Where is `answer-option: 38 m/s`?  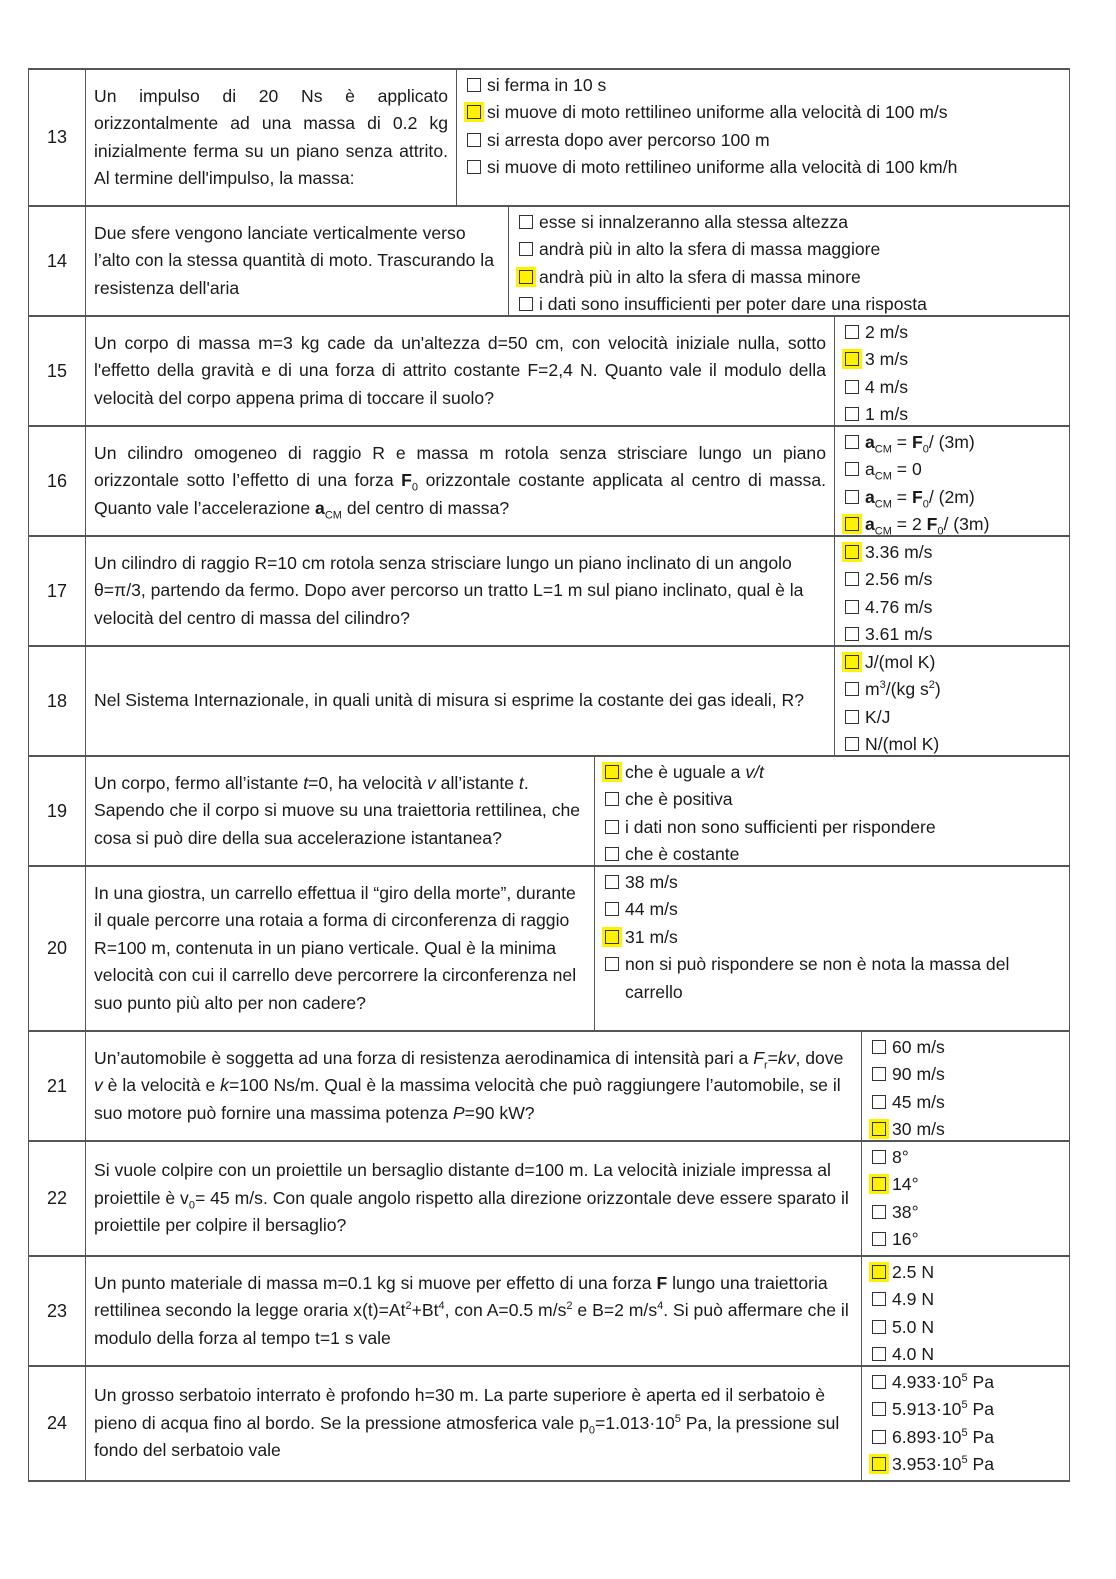
answer-option: 38 m/s is located at coordinates (833, 882).